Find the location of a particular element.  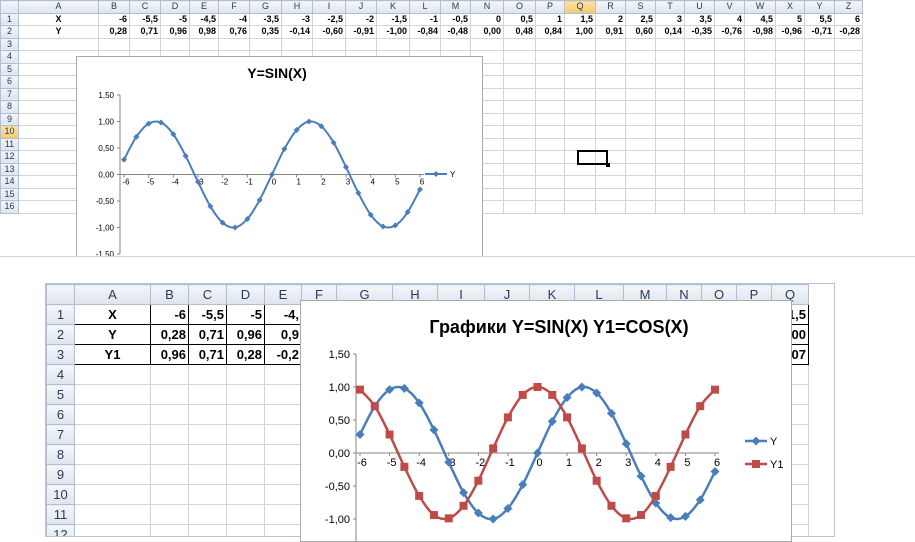

cell: -1,5 is located at coordinates (393, 19).